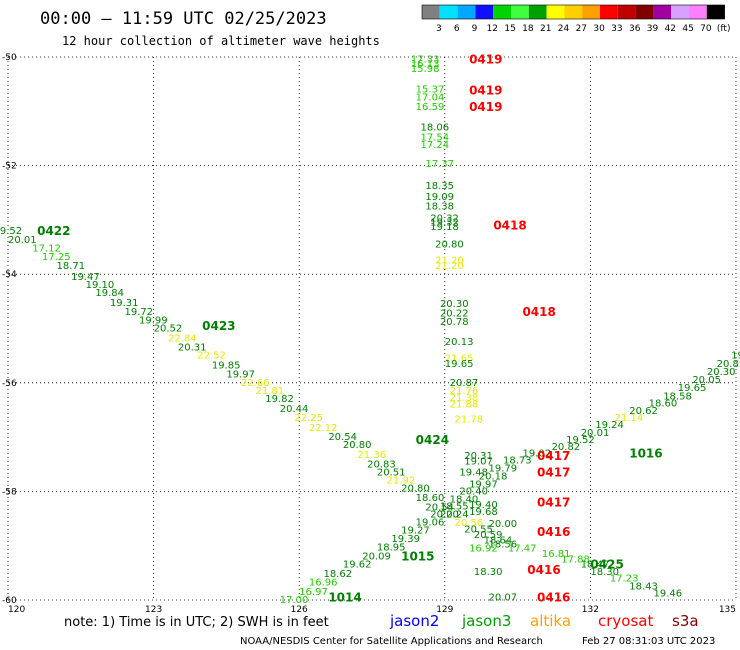  Describe the element at coordinates (624, 578) in the screenshot. I see `wave-height-value: 17.23` at that location.